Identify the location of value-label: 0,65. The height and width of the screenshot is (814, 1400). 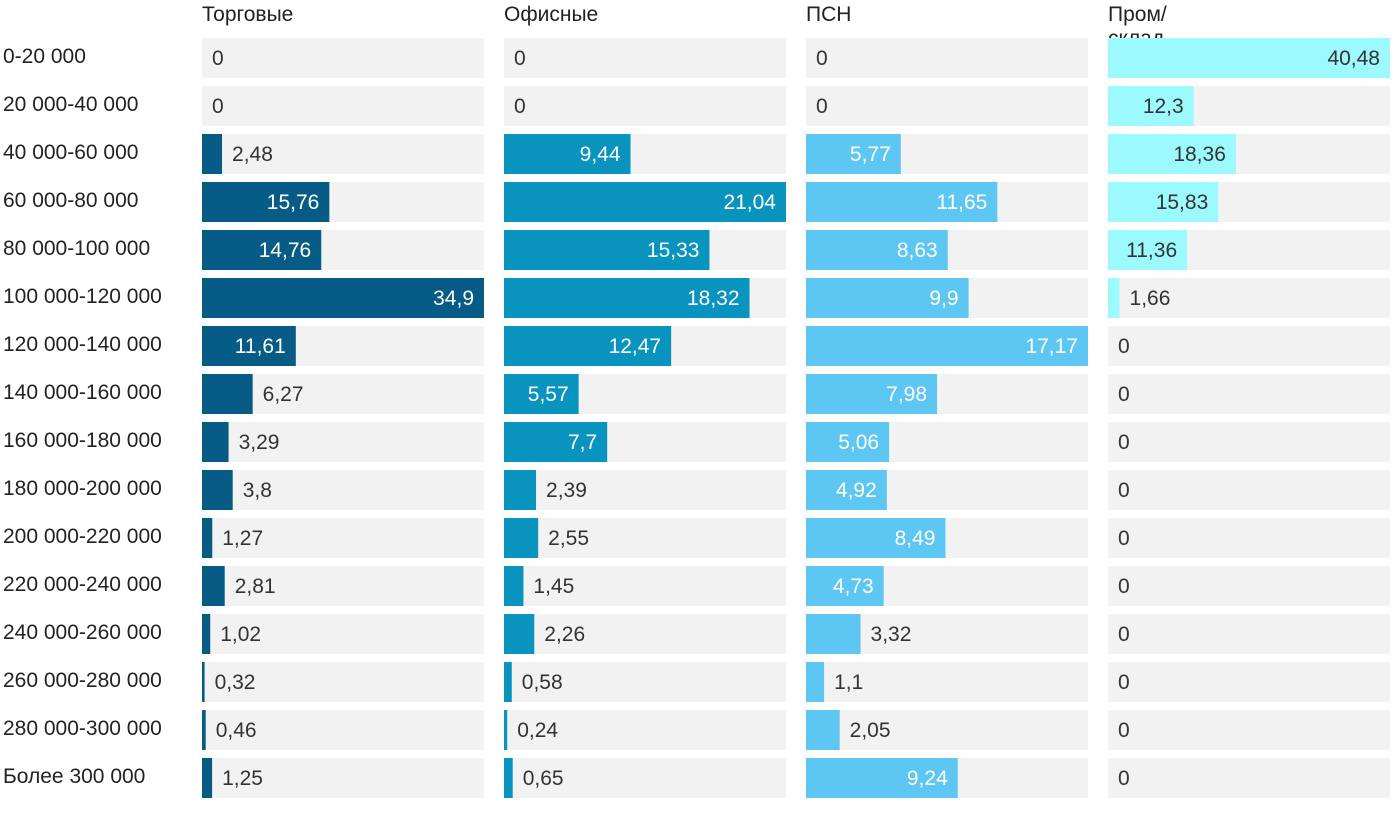
(543, 778).